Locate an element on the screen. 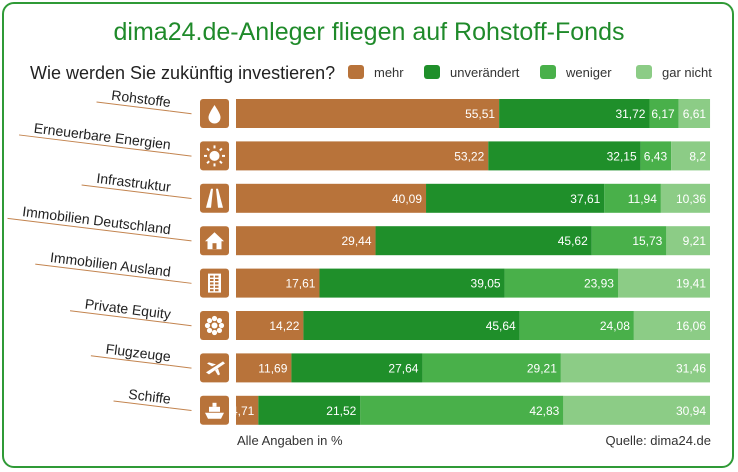 The image size is (738, 472). bar-label-flugzeuge-weniger: 29,21 is located at coordinates (542, 368).